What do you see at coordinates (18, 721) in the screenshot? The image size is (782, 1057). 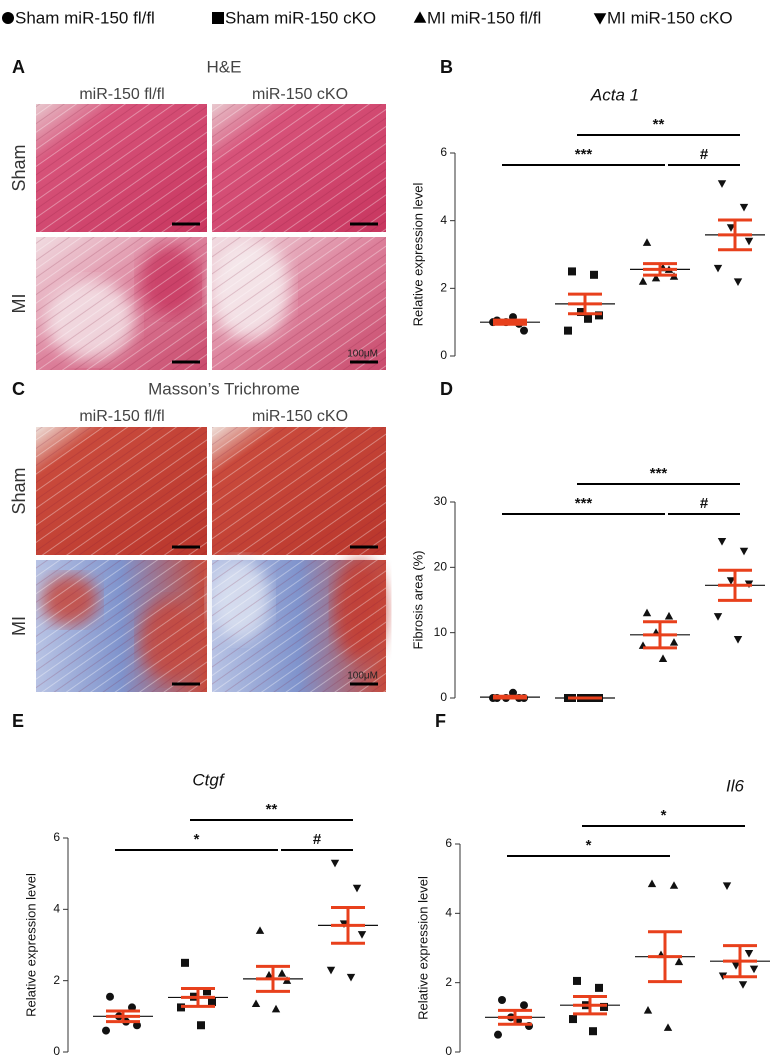 I see `panel-letter: E` at bounding box center [18, 721].